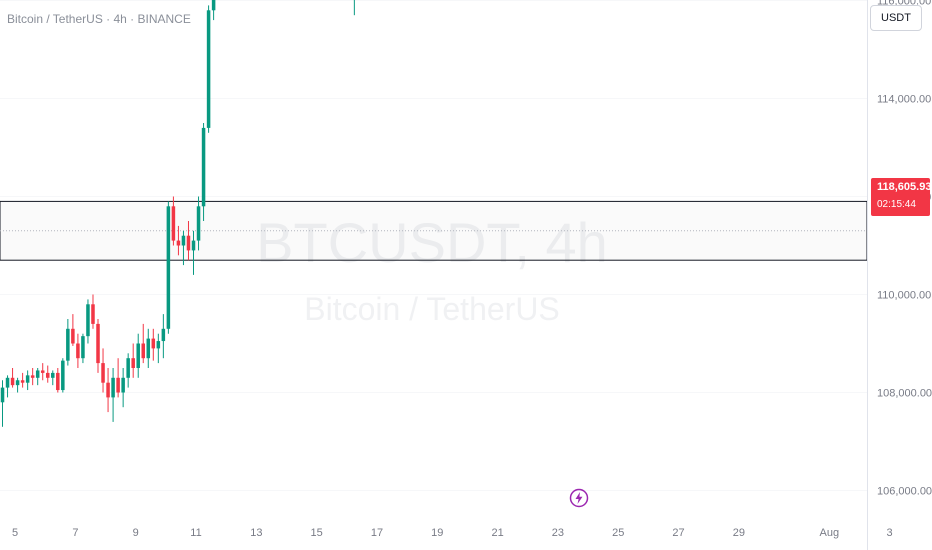  Describe the element at coordinates (901, 197) in the screenshot. I see `current-price-tag: 118,605.93 02:15:44` at that location.